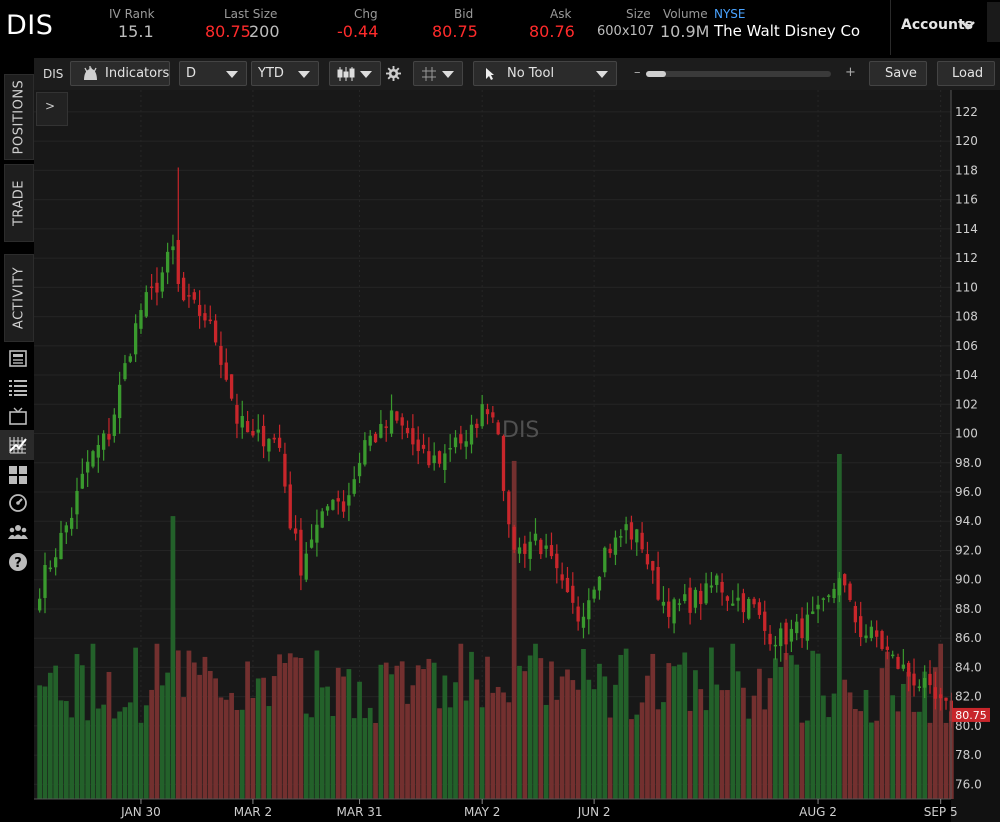 Image resolution: width=1000 pixels, height=822 pixels. Describe the element at coordinates (18, 387) in the screenshot. I see `list-icon` at that location.